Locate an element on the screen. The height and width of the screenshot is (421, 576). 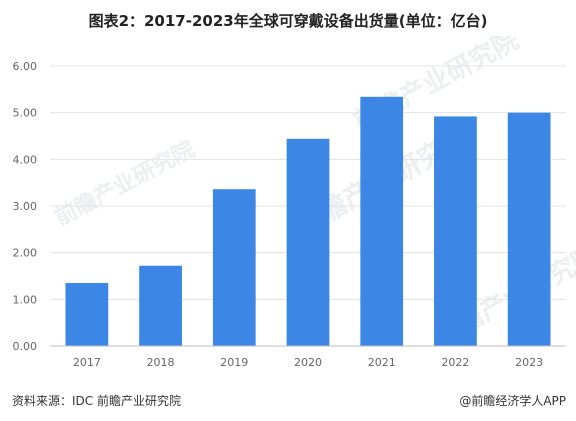
y-tick-label: 6.00 is located at coordinates (25, 66).